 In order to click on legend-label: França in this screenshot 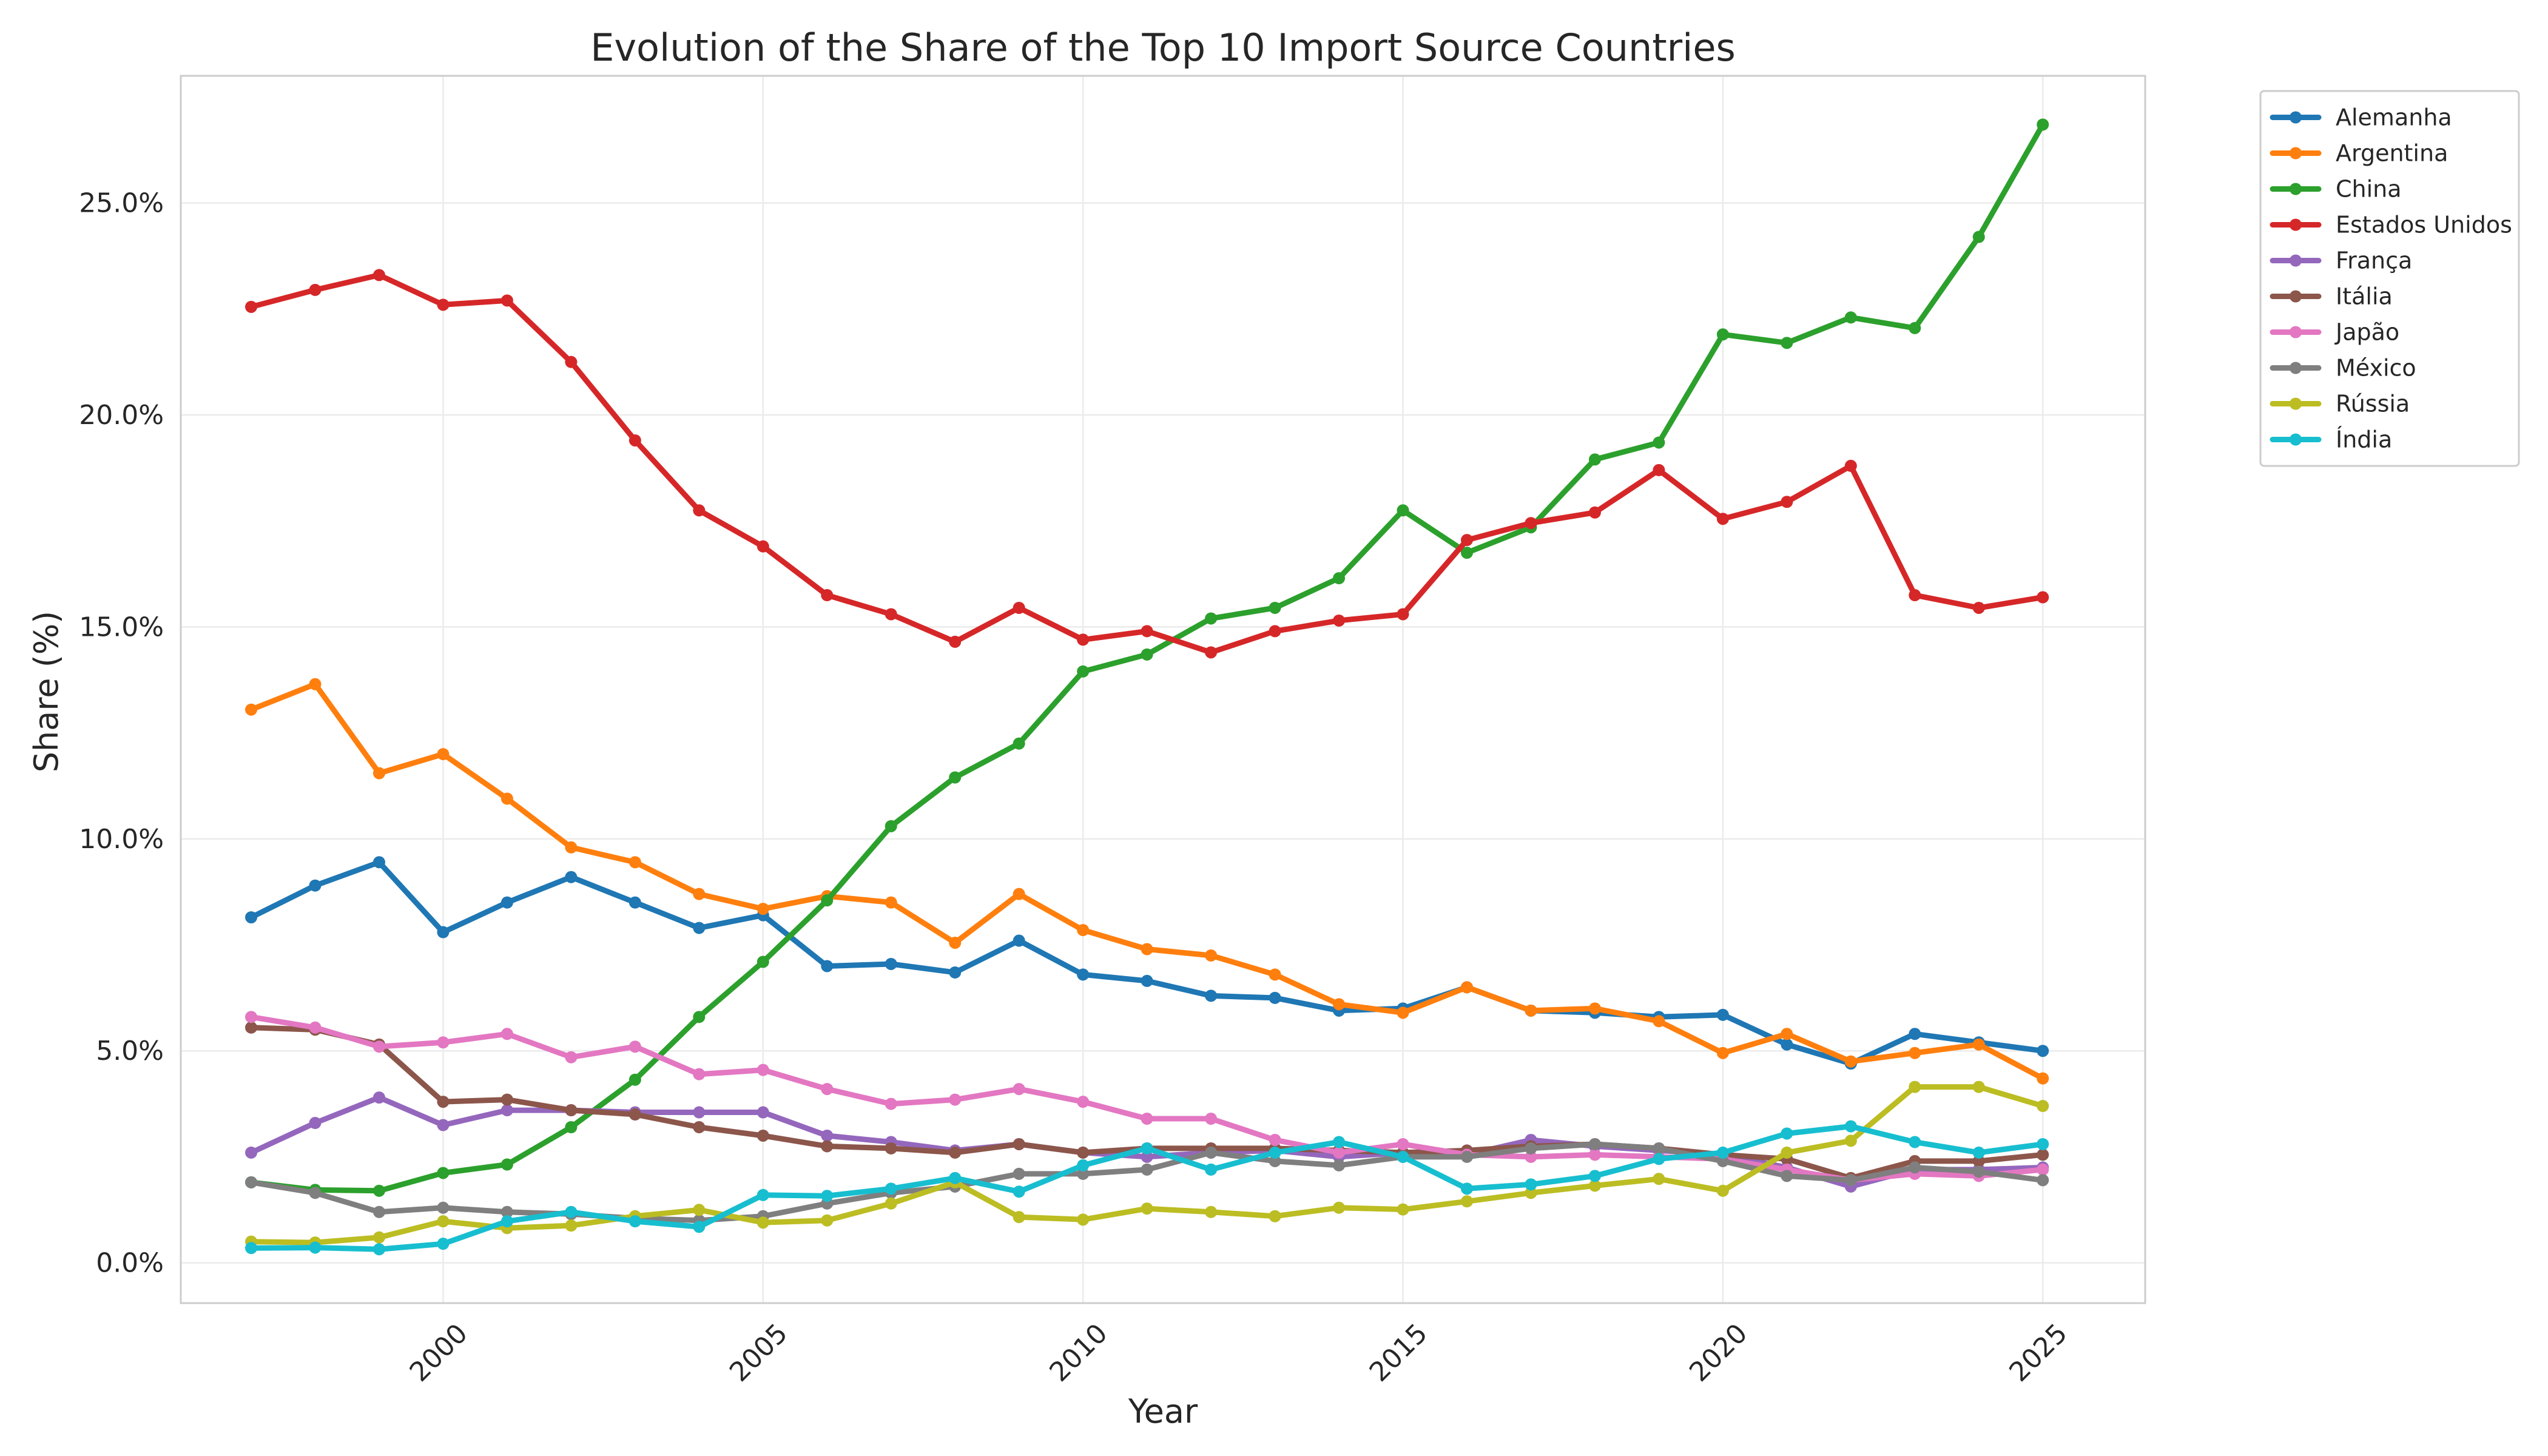, I will do `click(2374, 261)`.